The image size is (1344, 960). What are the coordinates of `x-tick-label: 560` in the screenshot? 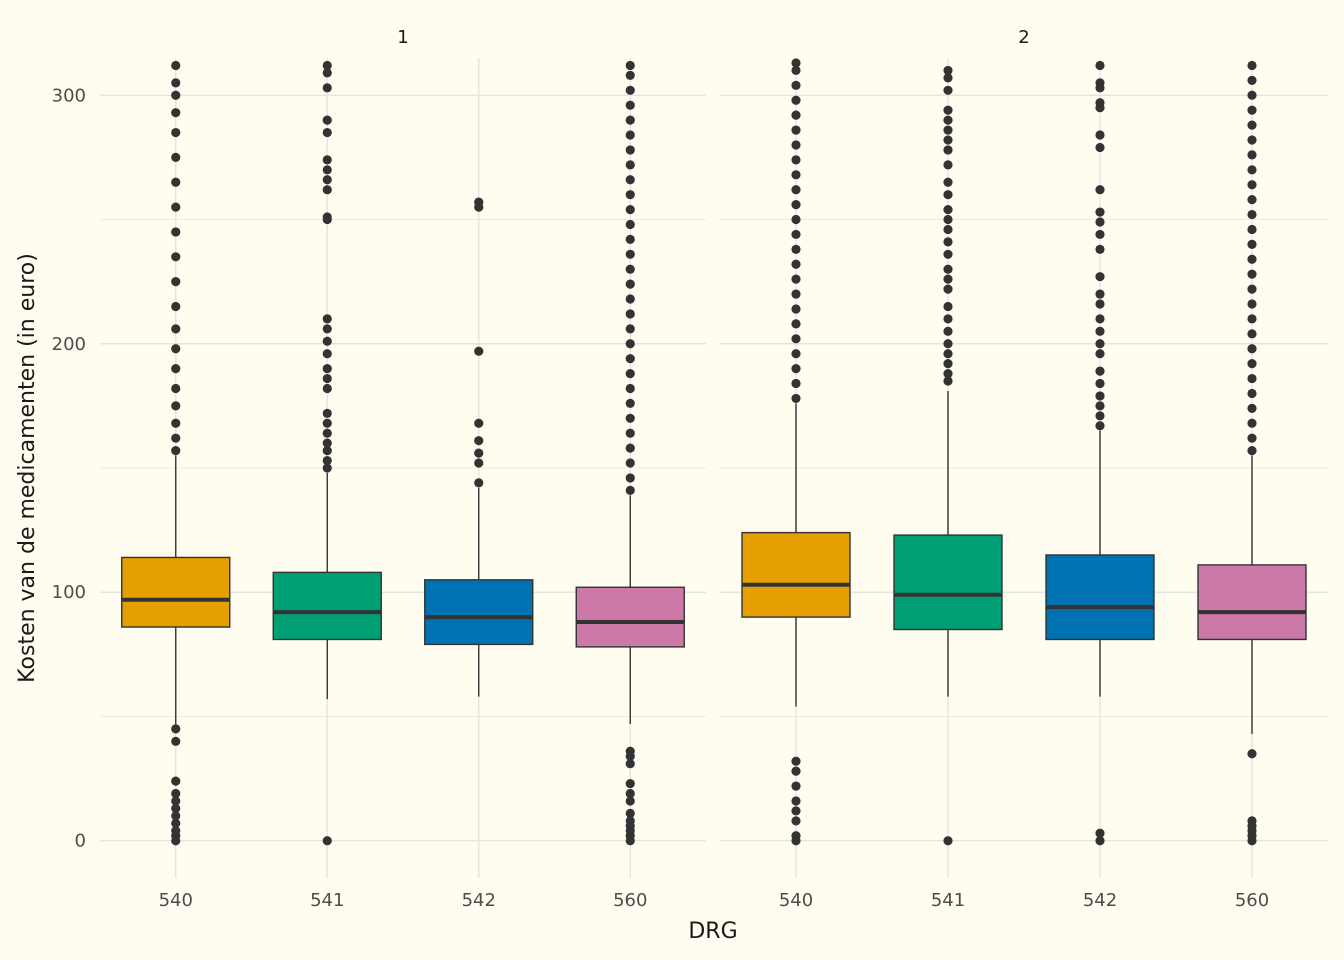 It's located at (630, 900).